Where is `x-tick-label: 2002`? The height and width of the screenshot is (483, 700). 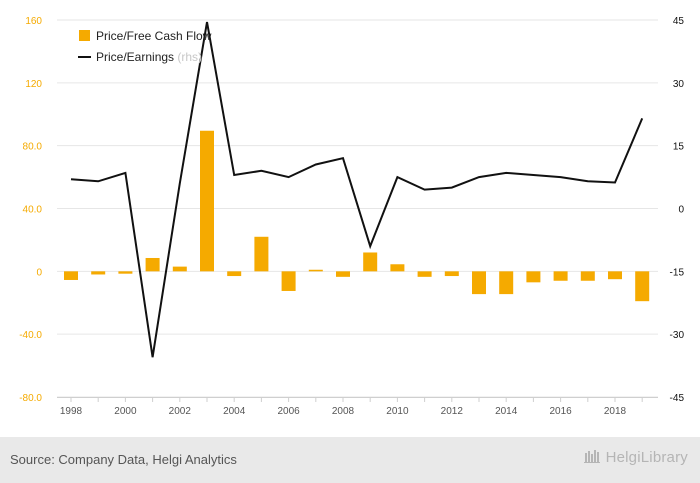 x-tick-label: 2002 is located at coordinates (180, 411).